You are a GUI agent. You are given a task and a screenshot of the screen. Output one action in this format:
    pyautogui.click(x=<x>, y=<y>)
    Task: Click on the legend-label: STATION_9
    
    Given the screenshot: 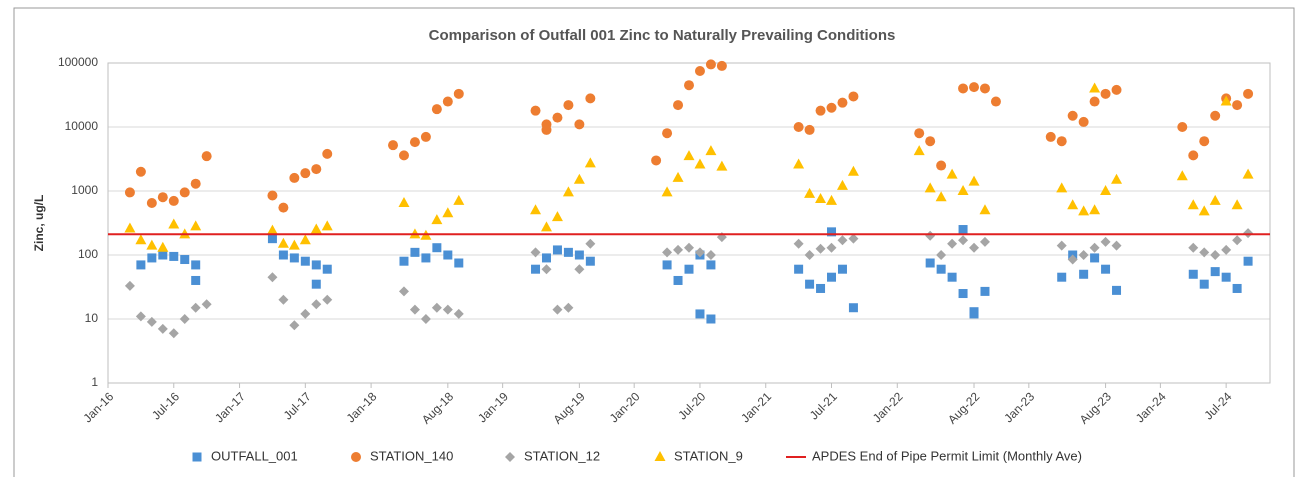 What is the action you would take?
    pyautogui.click(x=708, y=455)
    